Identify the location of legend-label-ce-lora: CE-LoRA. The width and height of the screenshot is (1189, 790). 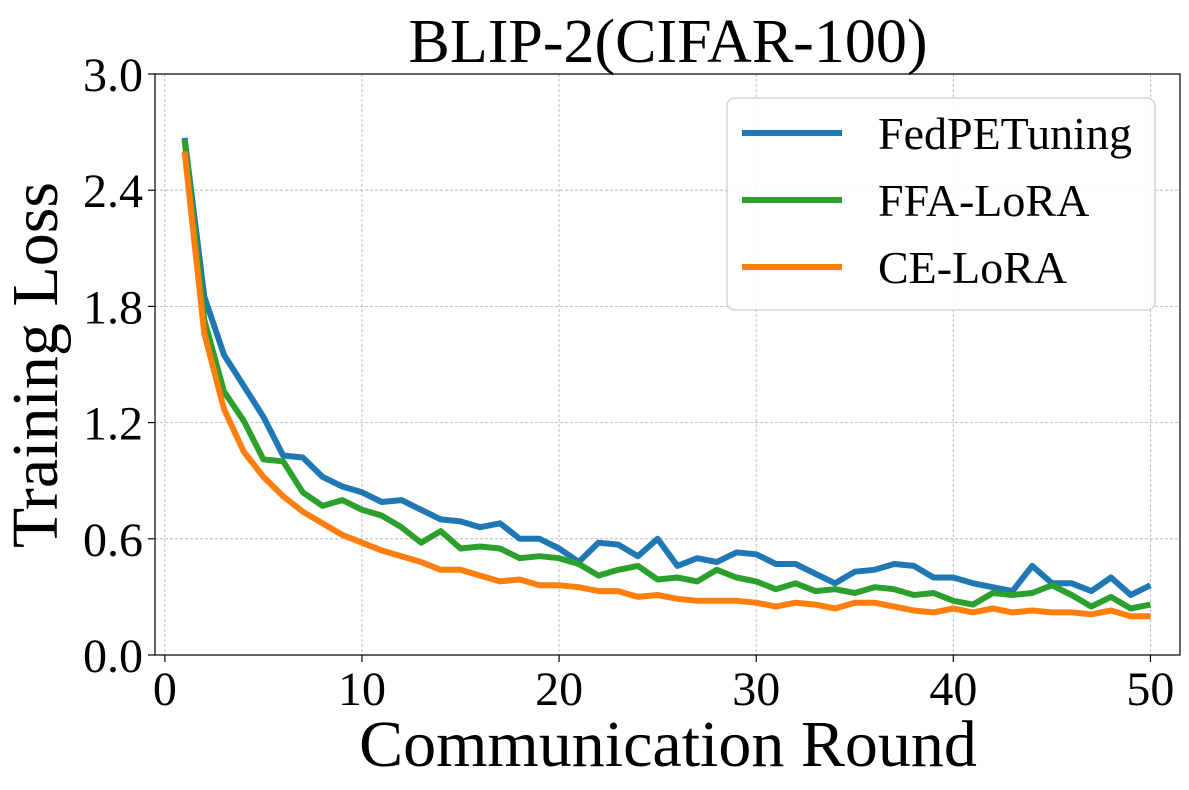
(972, 267).